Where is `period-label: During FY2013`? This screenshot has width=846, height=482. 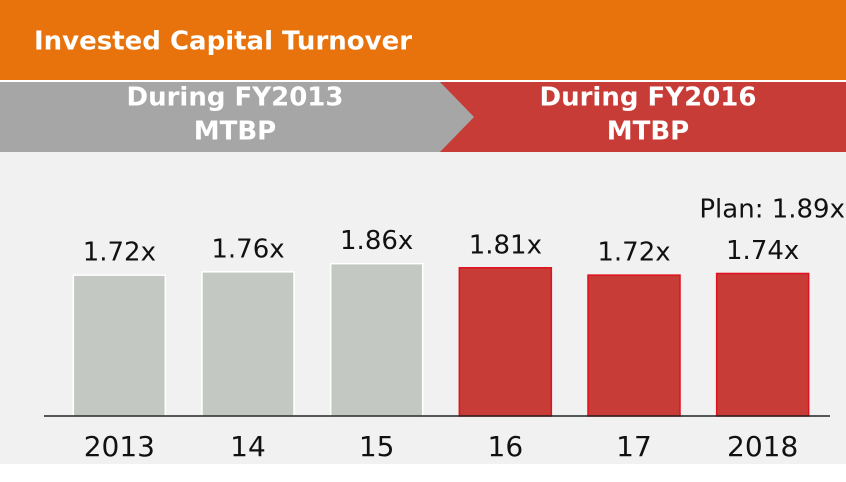
period-label: During FY2013 is located at coordinates (235, 98).